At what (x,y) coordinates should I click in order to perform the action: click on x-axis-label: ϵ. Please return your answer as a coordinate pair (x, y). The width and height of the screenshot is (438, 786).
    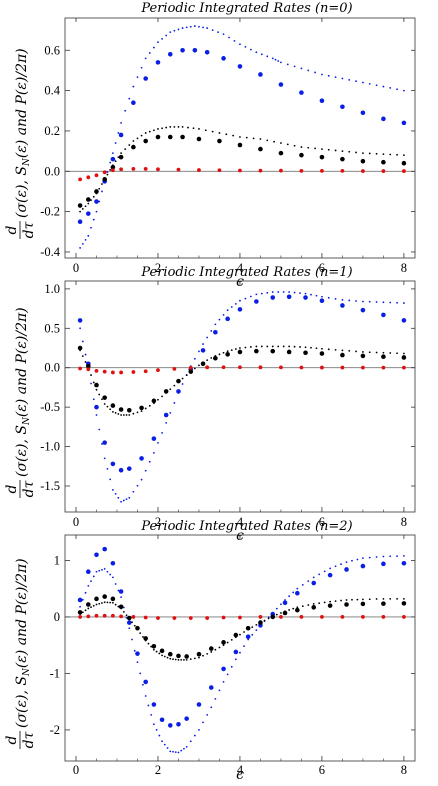
    Looking at the image, I should click on (240, 775).